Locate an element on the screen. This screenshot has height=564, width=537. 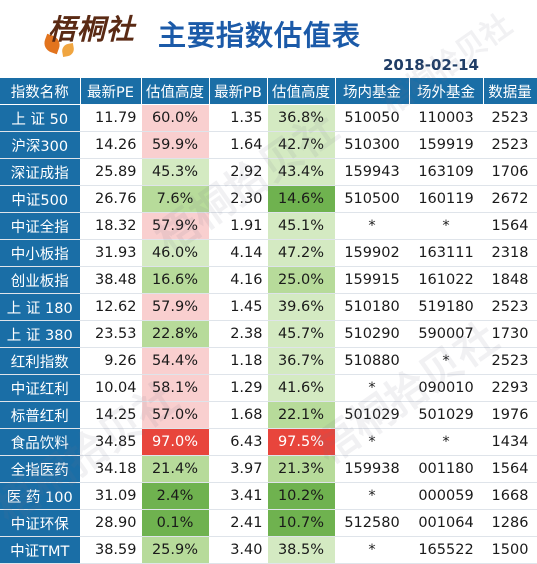
pb-percentile-cell: 21.3% is located at coordinates (301, 469).